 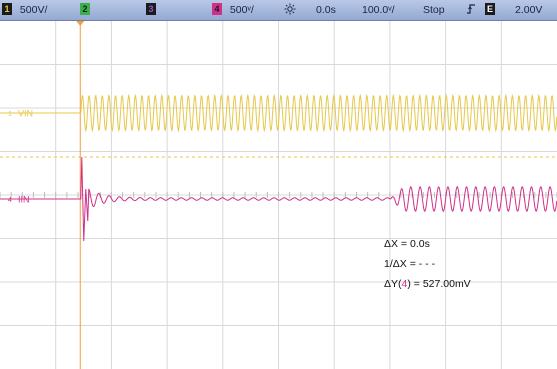 What do you see at coordinates (278, 113) in the screenshot?
I see `vin-trace` at bounding box center [278, 113].